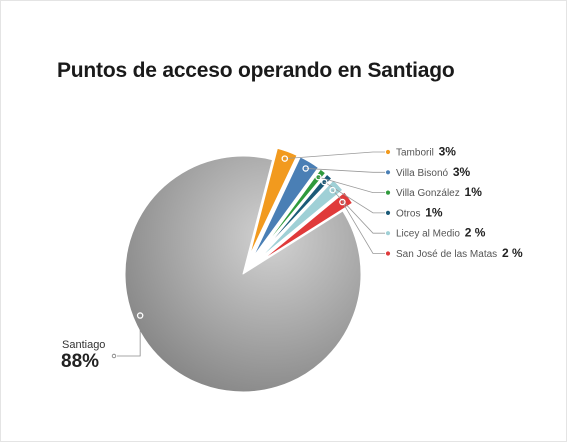  I want to click on legend-bullet-villa-gonzalez, so click(388, 192).